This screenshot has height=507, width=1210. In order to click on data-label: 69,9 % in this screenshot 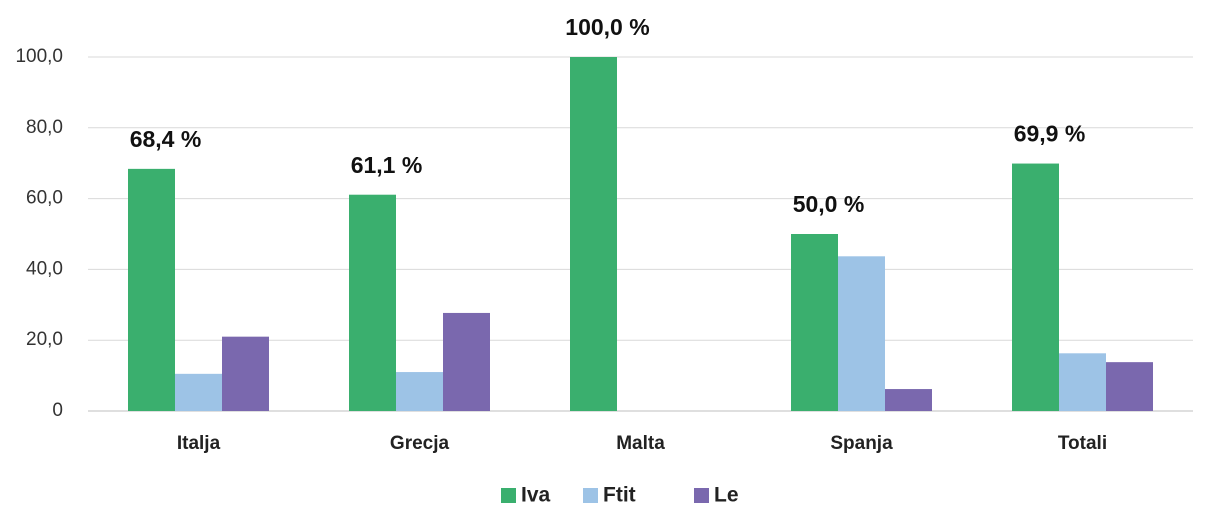, I will do `click(1050, 134)`.